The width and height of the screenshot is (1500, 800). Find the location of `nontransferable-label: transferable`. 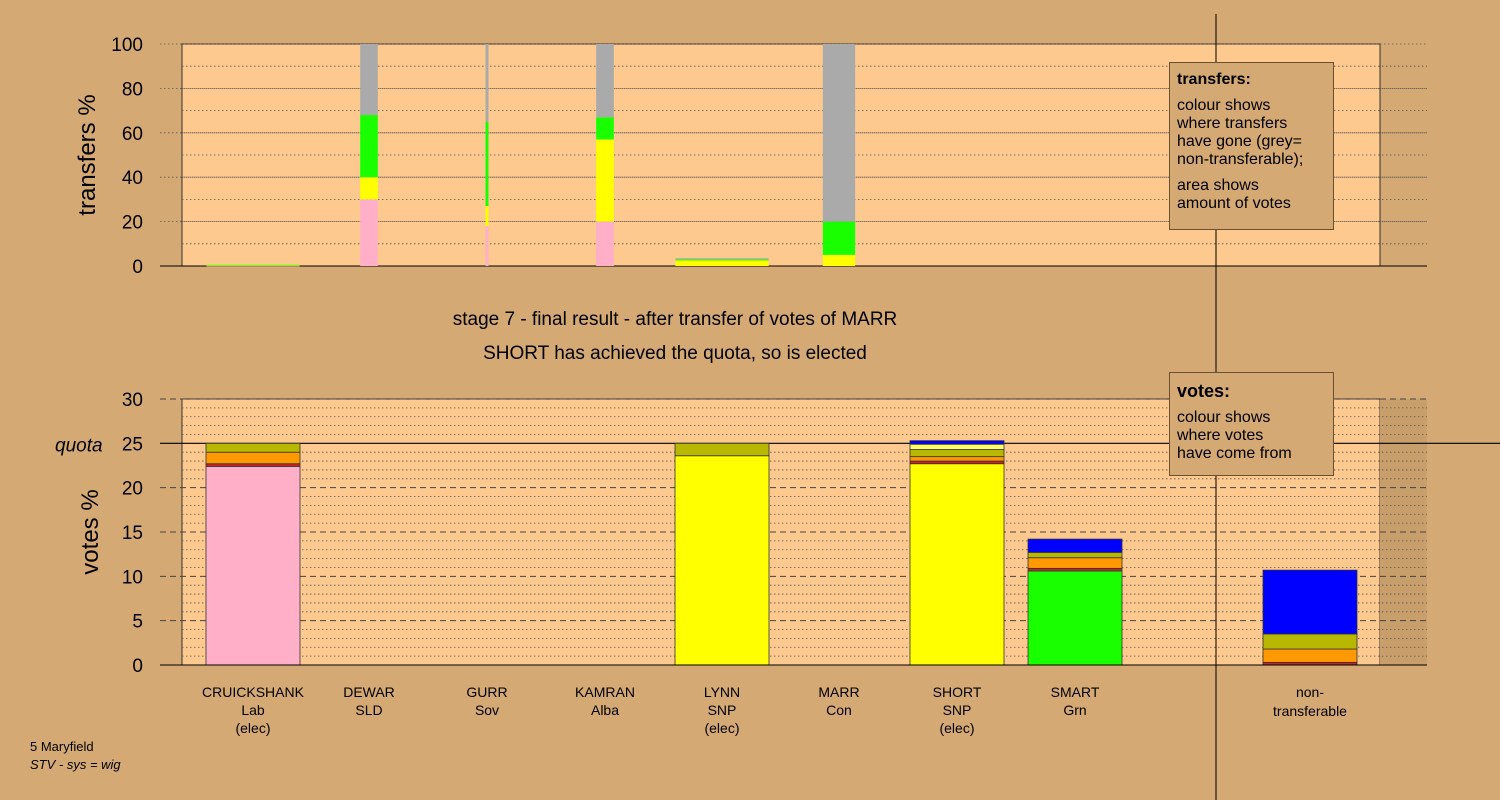

nontransferable-label: transferable is located at coordinates (1310, 711).